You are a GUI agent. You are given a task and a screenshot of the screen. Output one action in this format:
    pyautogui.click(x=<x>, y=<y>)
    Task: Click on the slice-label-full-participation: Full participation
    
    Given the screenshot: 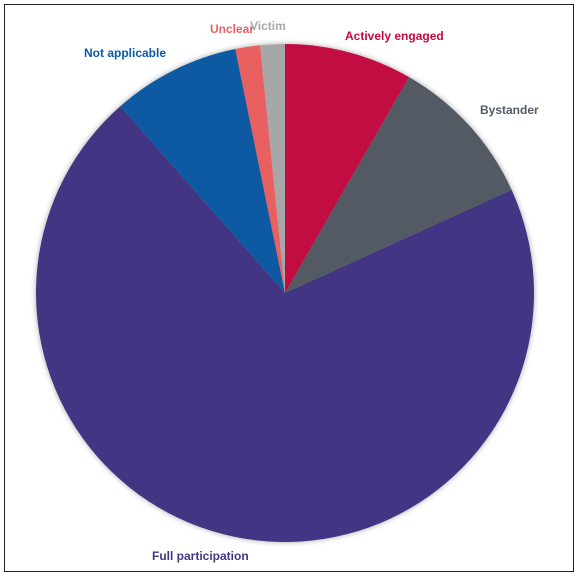 What is the action you would take?
    pyautogui.click(x=200, y=556)
    